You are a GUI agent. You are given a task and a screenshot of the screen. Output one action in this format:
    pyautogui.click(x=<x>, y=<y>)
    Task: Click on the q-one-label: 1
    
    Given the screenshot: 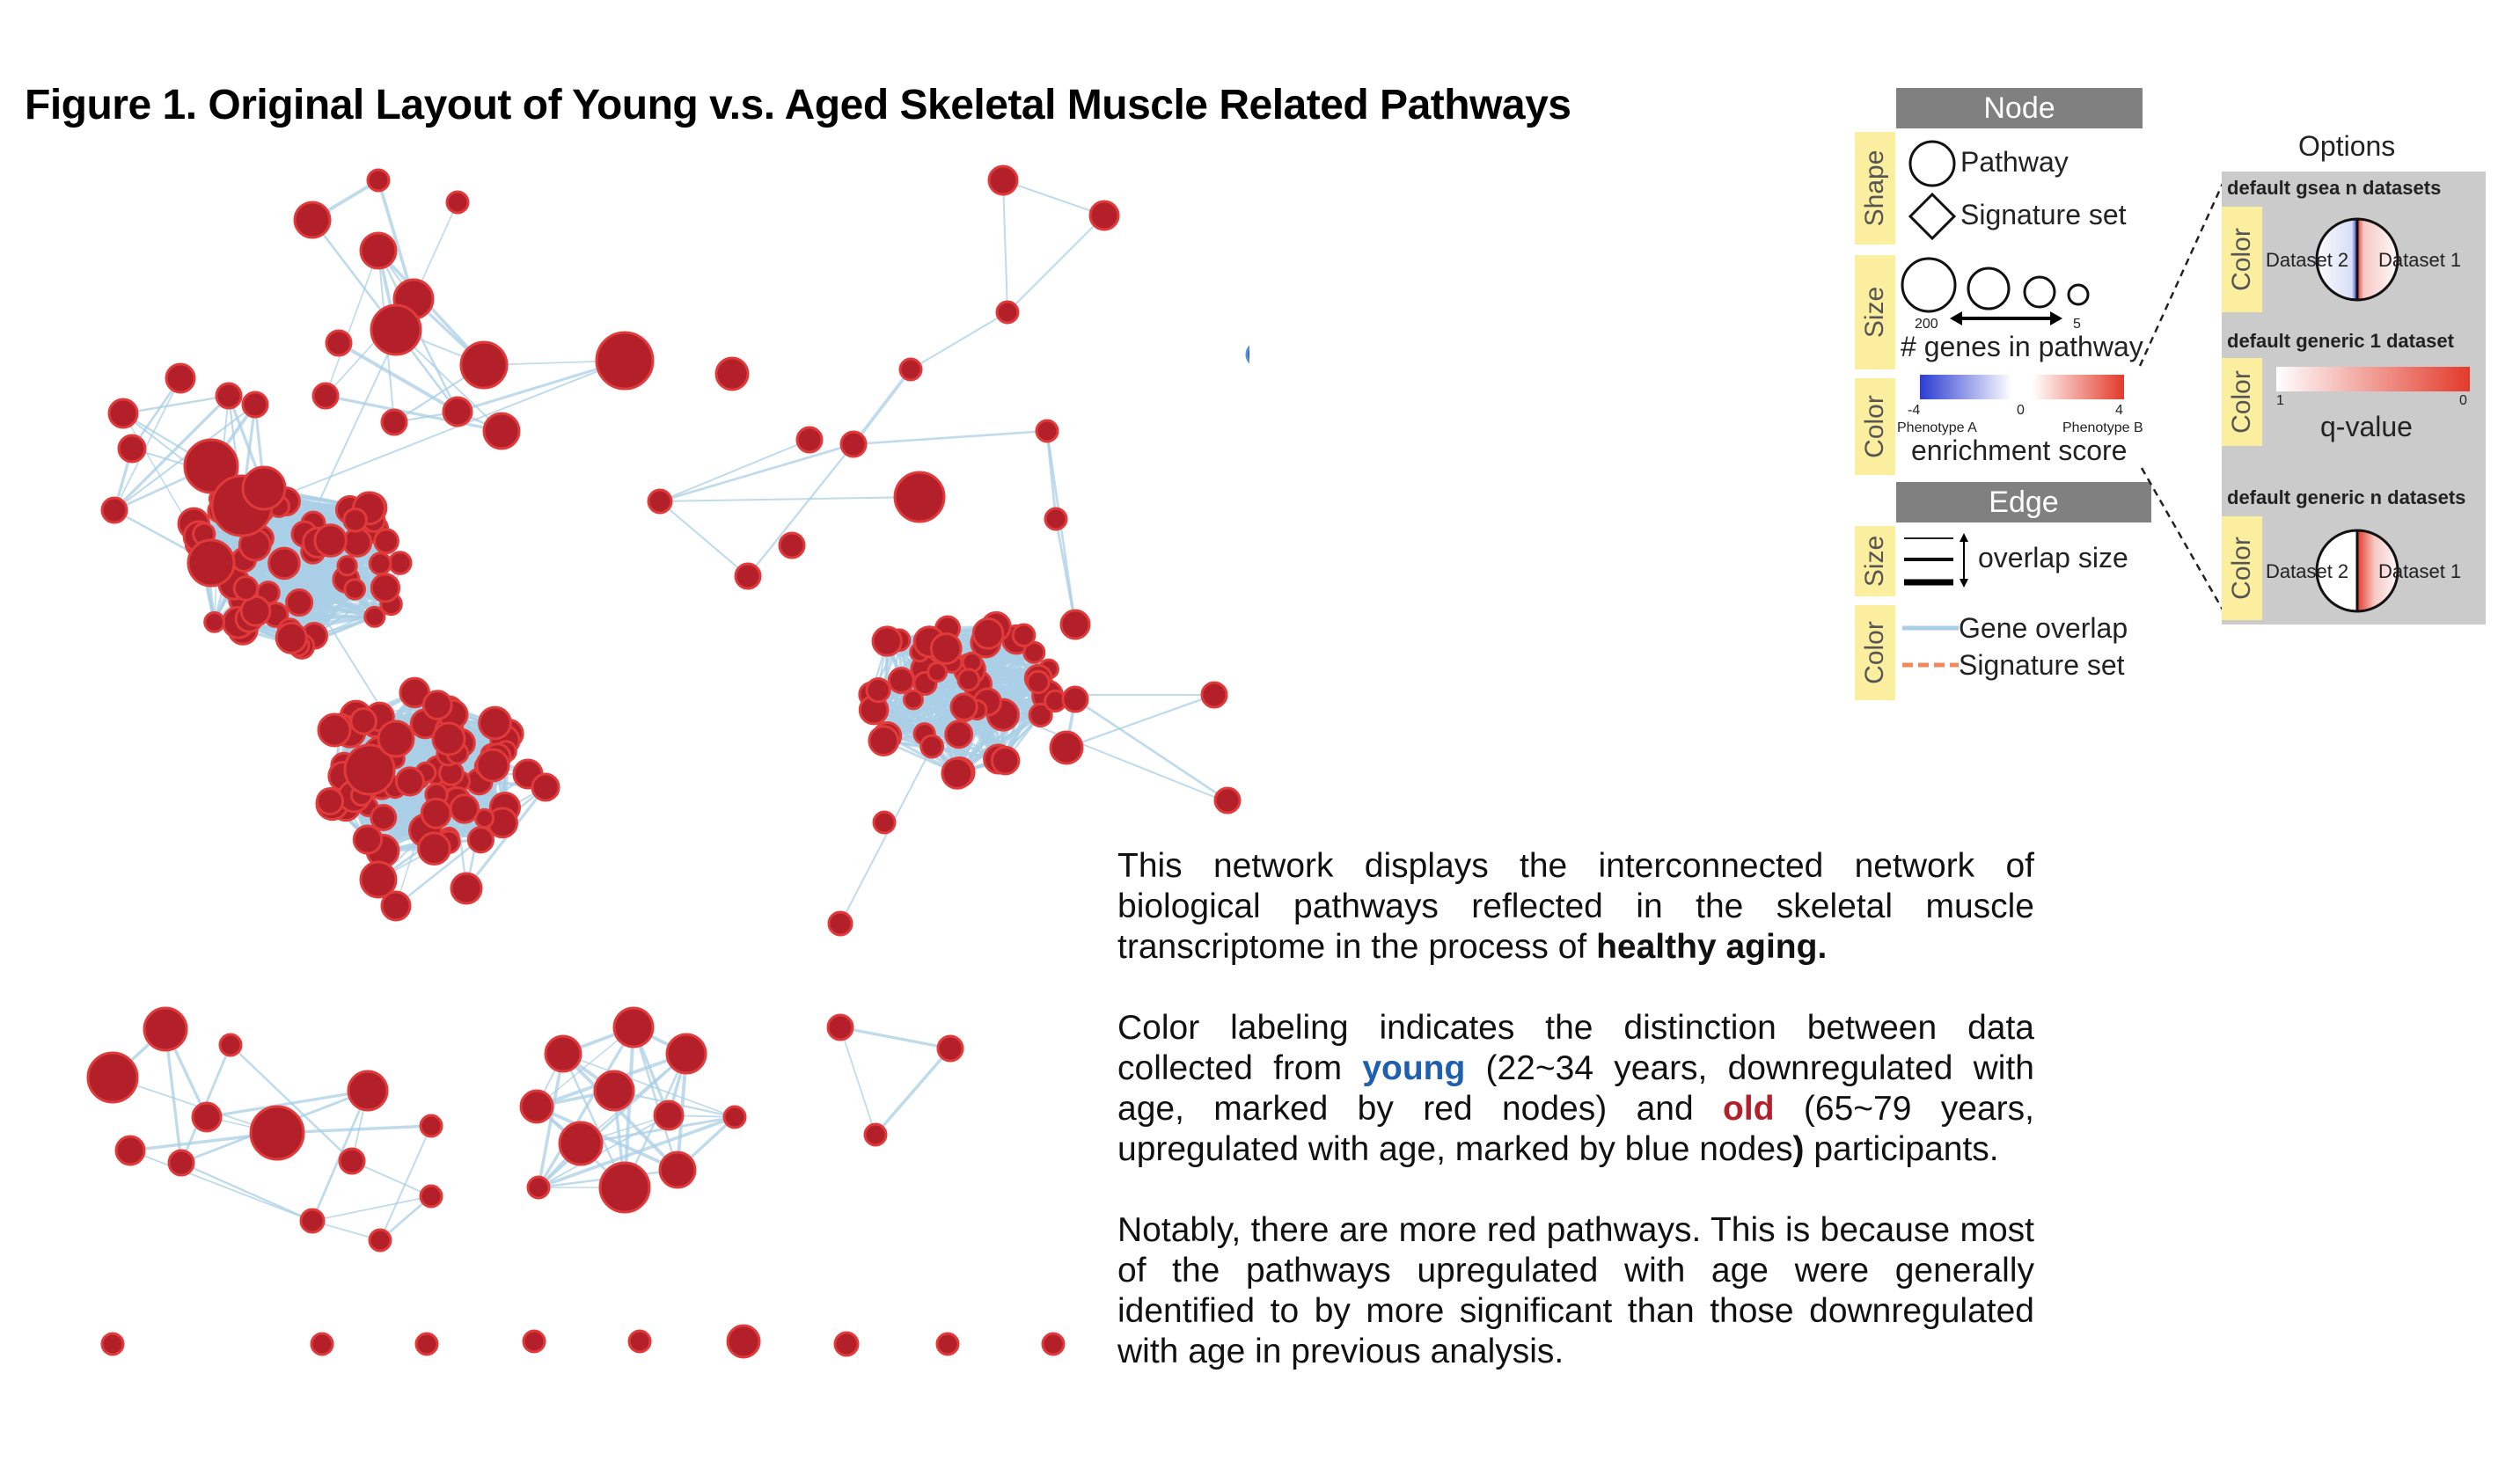 What is the action you would take?
    pyautogui.click(x=2280, y=400)
    